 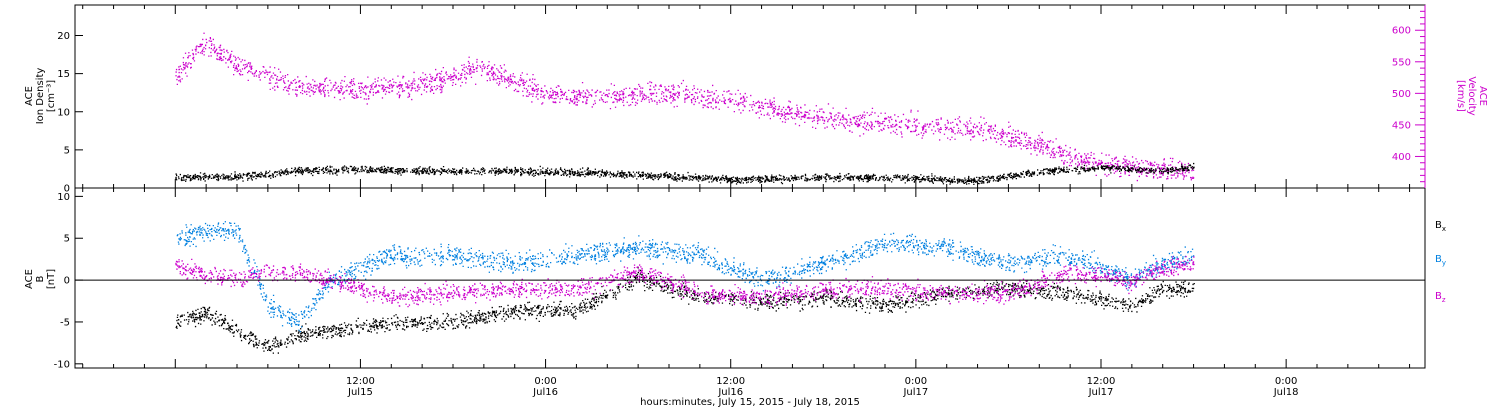 What do you see at coordinates (62, 364) in the screenshot?
I see `field-tick-label: -10` at bounding box center [62, 364].